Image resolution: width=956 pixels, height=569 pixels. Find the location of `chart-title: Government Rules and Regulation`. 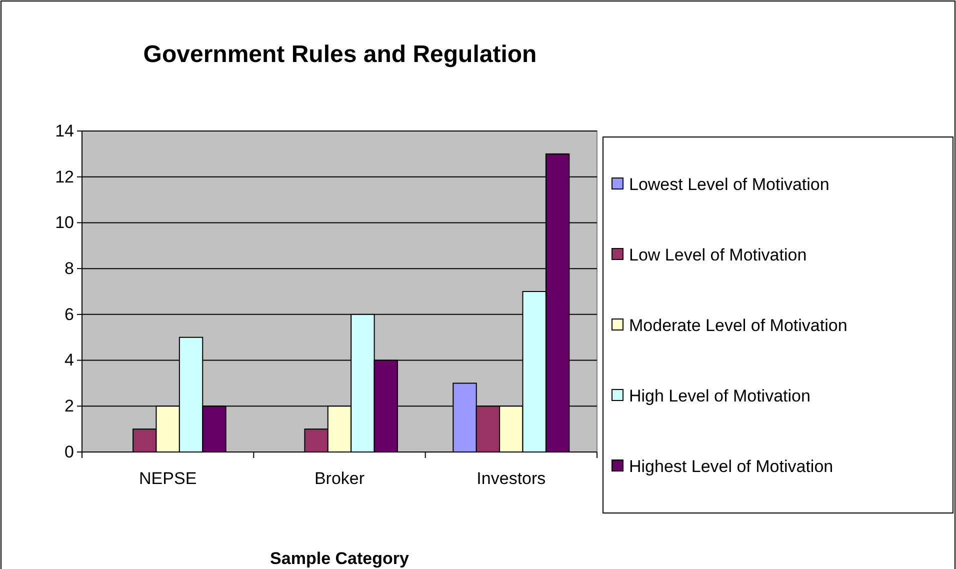

chart-title: Government Rules and Regulation is located at coordinates (340, 54).